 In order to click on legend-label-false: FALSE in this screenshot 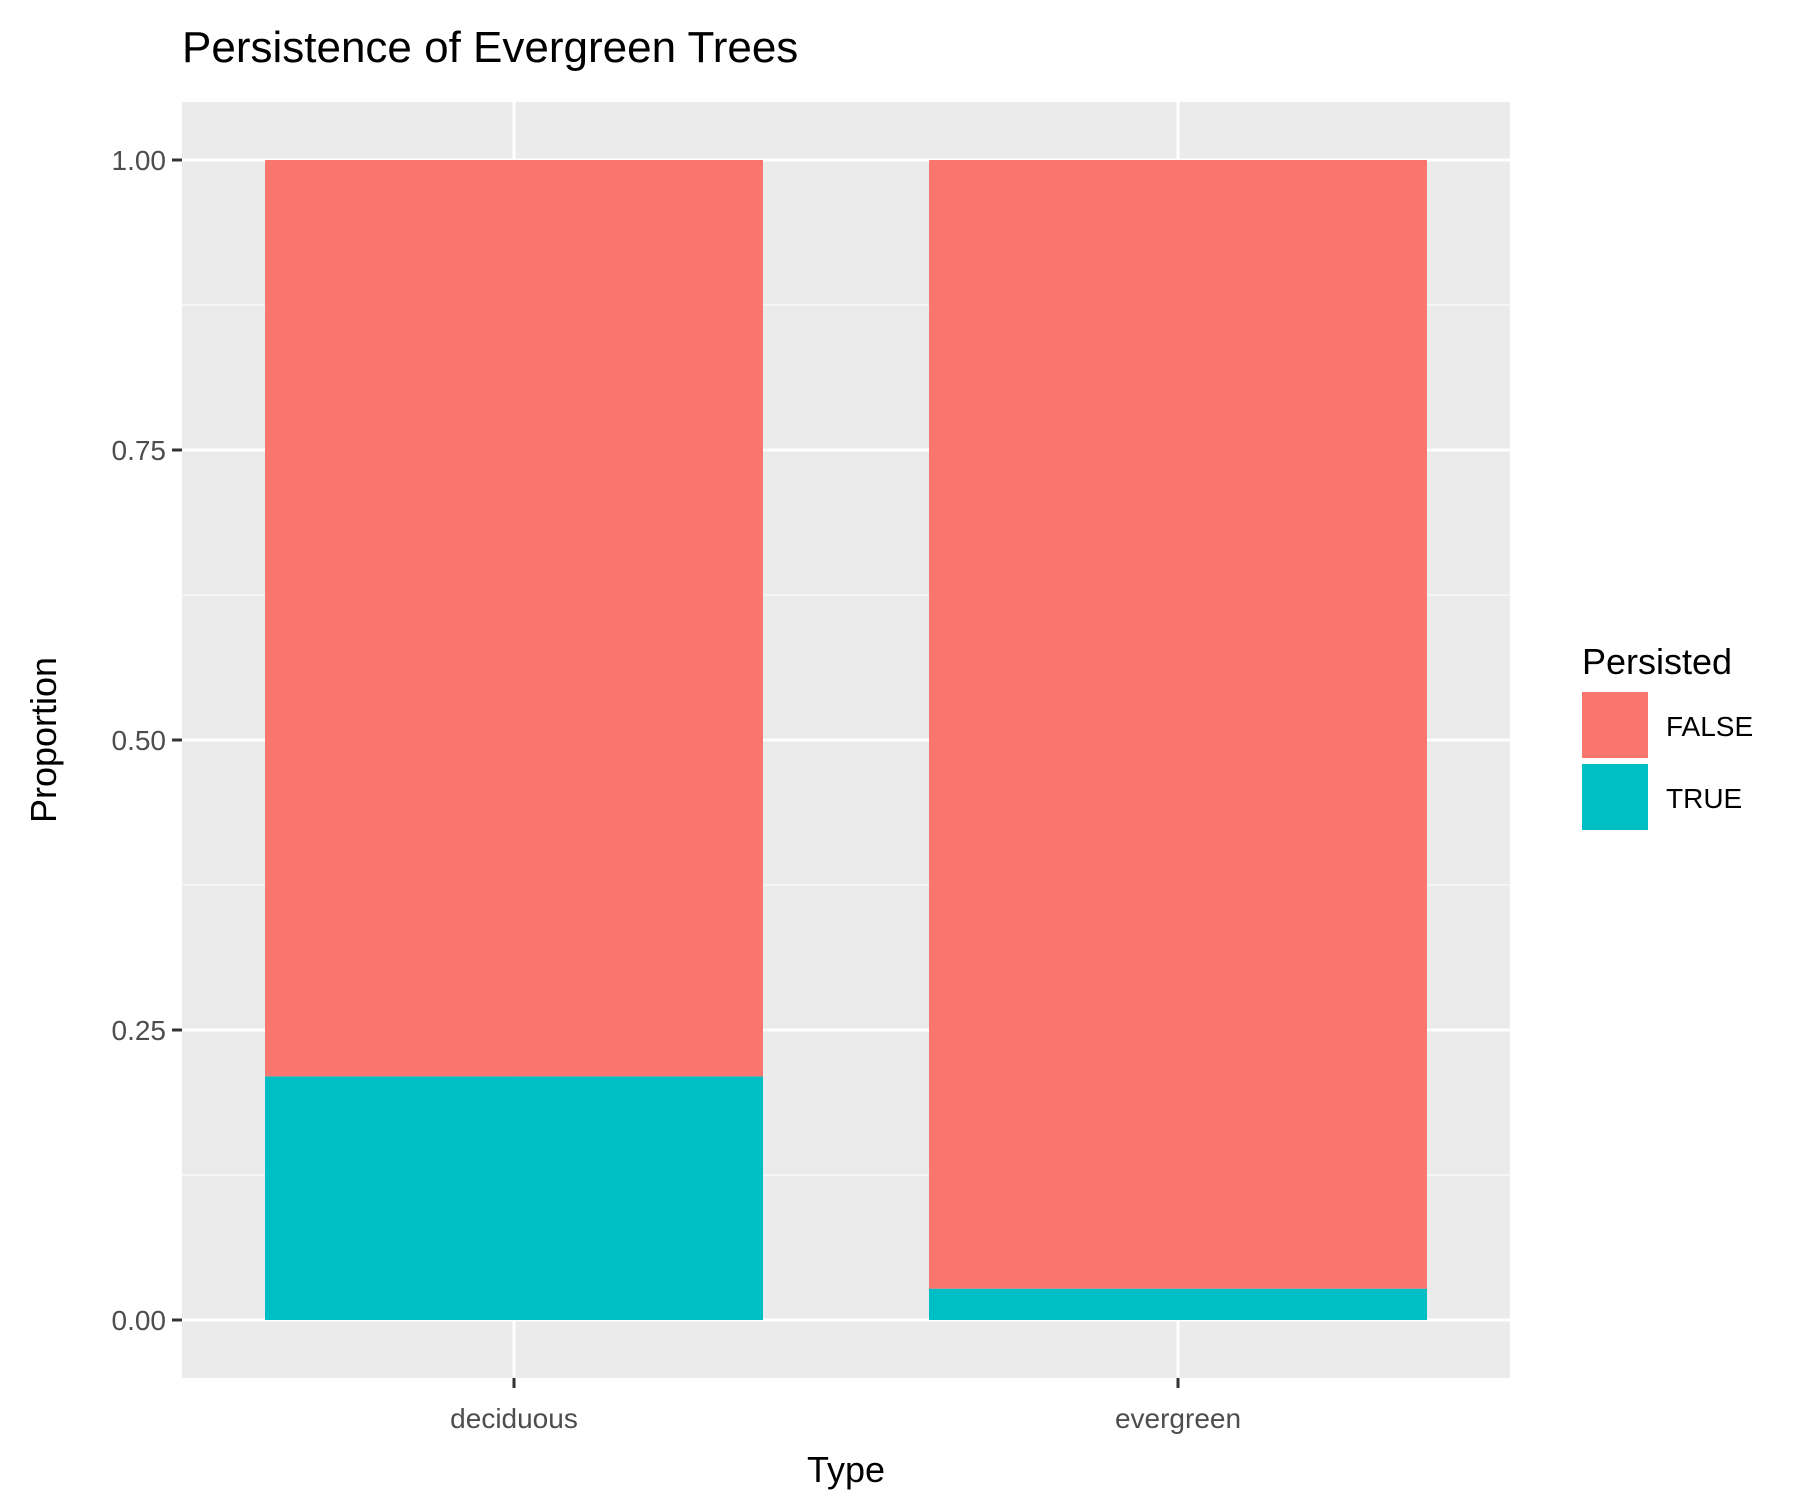, I will do `click(1709, 726)`.